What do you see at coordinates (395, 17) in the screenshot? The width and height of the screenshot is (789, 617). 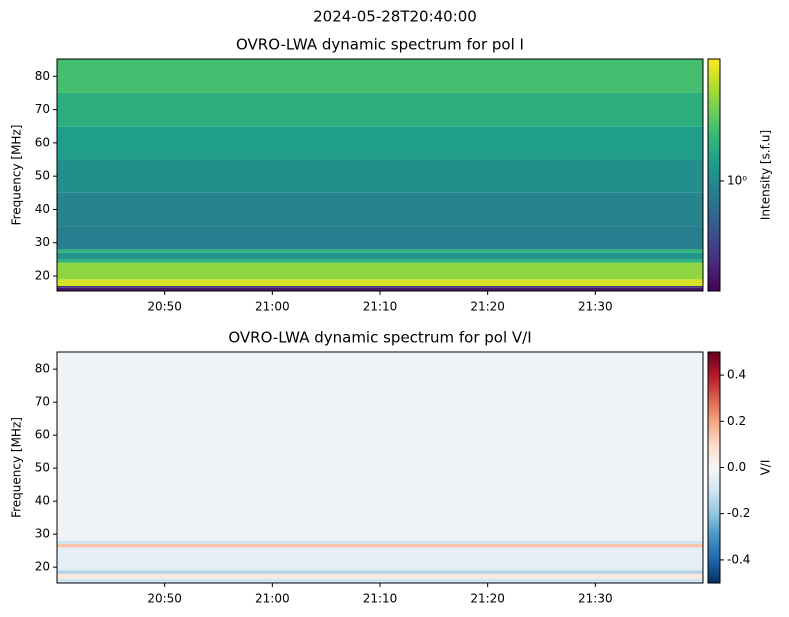 I see `figure-title: 2024-05-28T20:40:00` at bounding box center [395, 17].